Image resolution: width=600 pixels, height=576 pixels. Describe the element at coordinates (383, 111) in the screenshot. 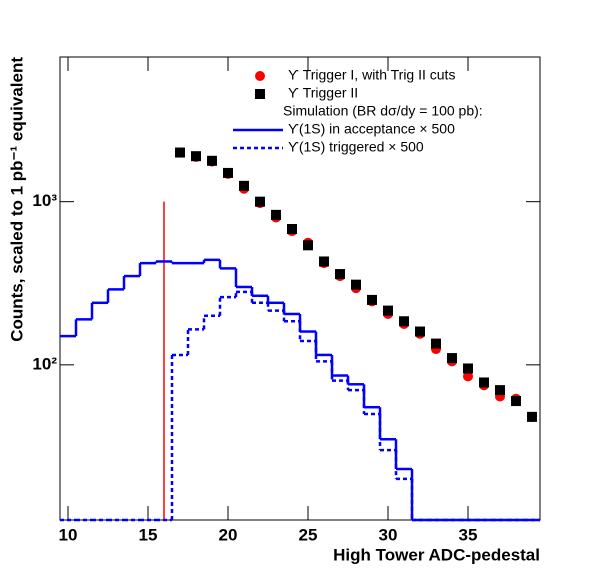

I see `legend-title: Simulation (BR dσ/dy = 100 pb):` at that location.